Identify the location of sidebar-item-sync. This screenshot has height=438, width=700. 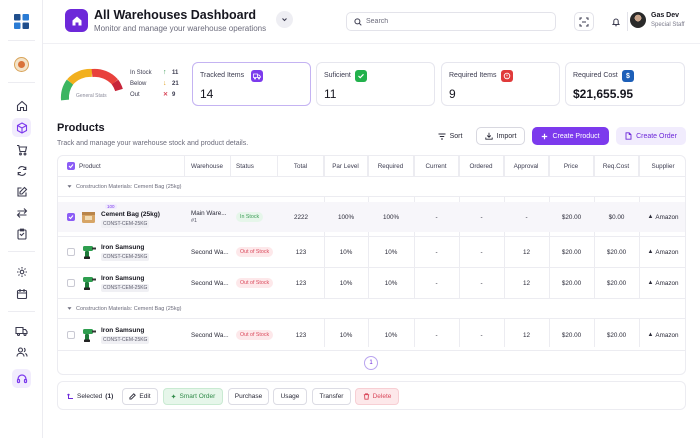
(21, 170).